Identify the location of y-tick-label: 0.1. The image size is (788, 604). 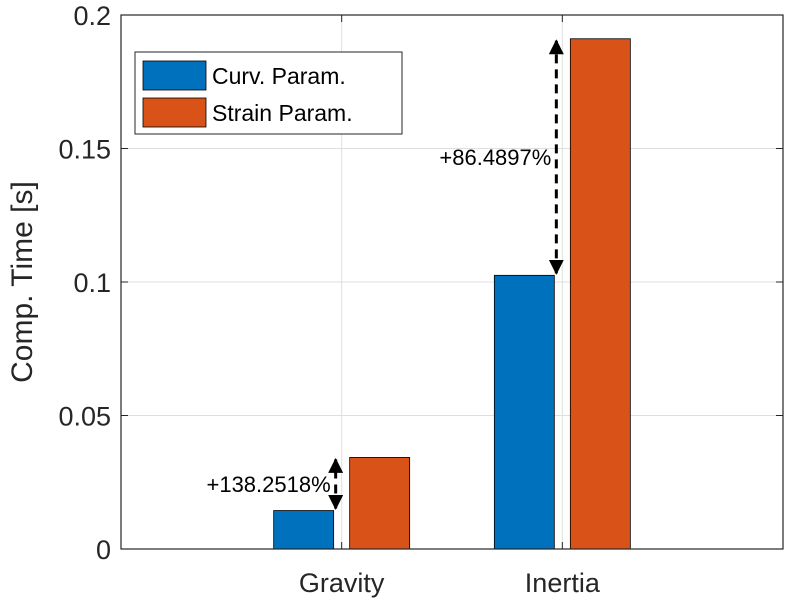
(92, 283).